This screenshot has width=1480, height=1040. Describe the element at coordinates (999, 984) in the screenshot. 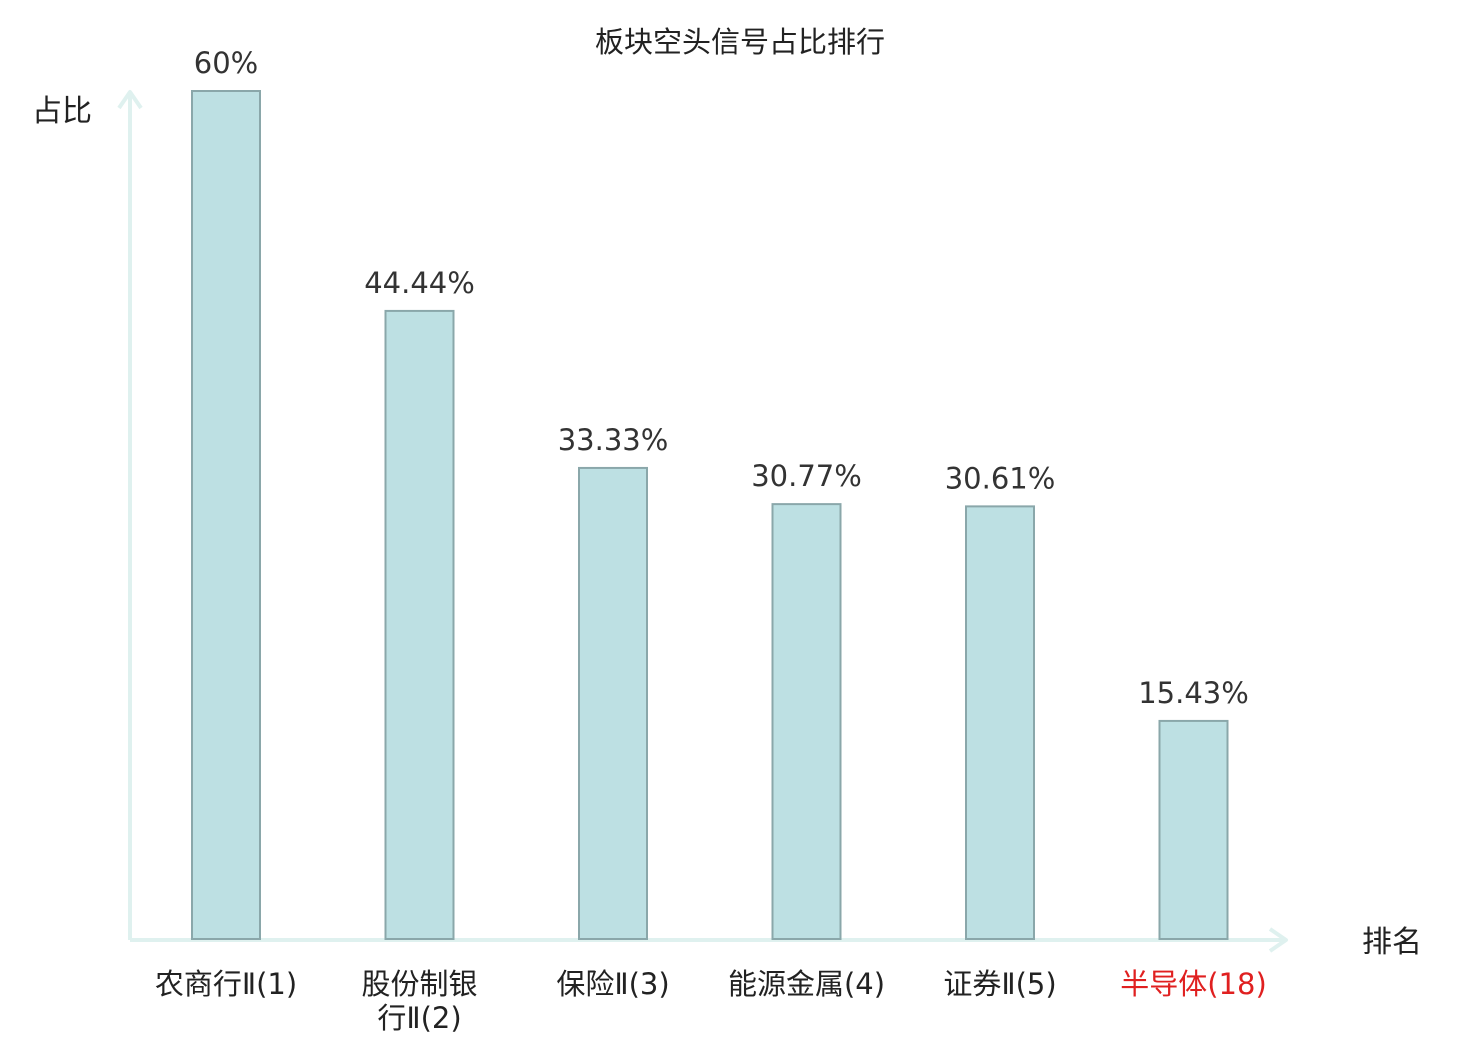

I see `category-label: 证券Ⅱ(5)` at that location.